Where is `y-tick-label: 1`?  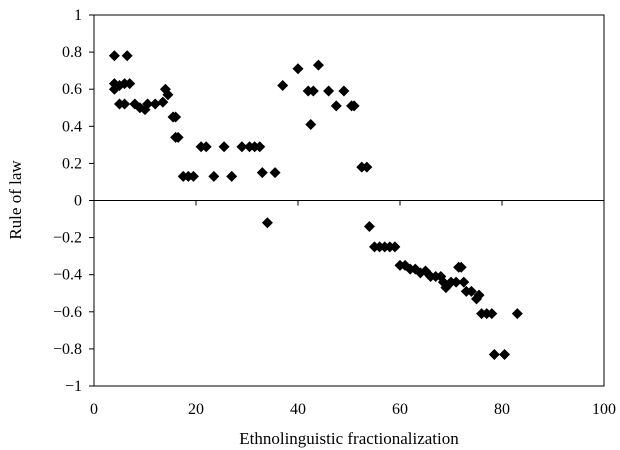
y-tick-label: 1 is located at coordinates (78, 15).